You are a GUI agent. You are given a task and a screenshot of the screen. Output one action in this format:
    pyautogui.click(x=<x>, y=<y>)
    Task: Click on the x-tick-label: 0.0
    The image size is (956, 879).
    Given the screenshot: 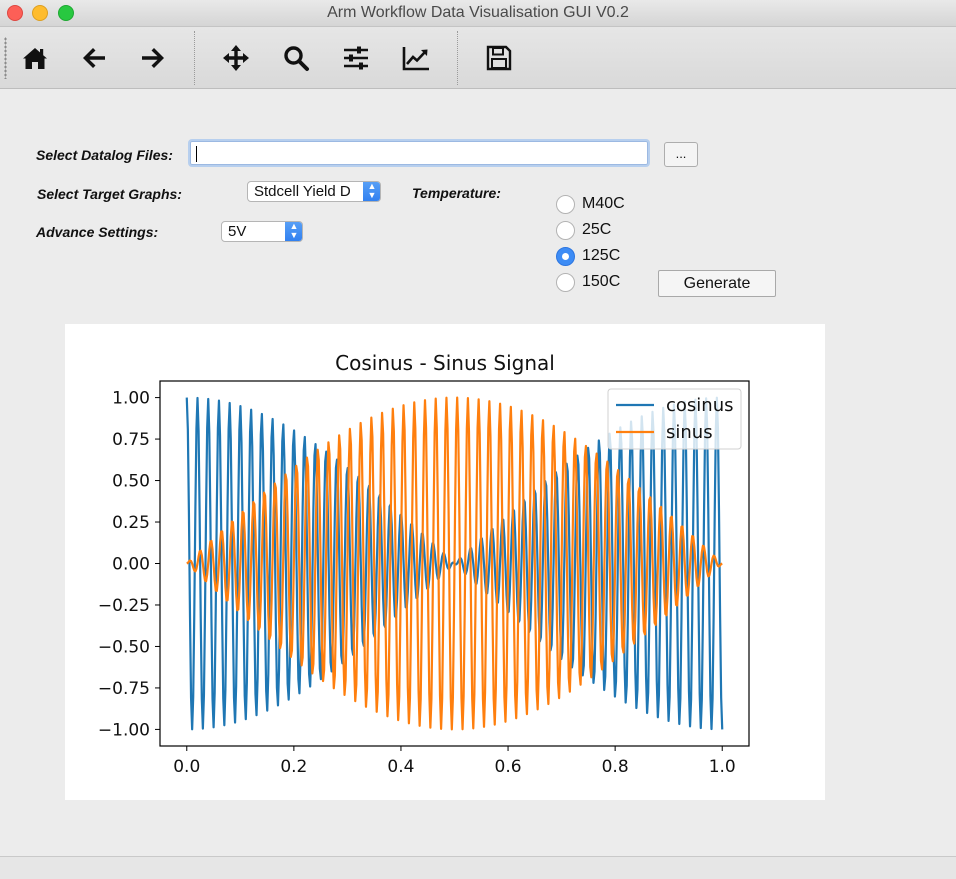 What is the action you would take?
    pyautogui.click(x=186, y=767)
    